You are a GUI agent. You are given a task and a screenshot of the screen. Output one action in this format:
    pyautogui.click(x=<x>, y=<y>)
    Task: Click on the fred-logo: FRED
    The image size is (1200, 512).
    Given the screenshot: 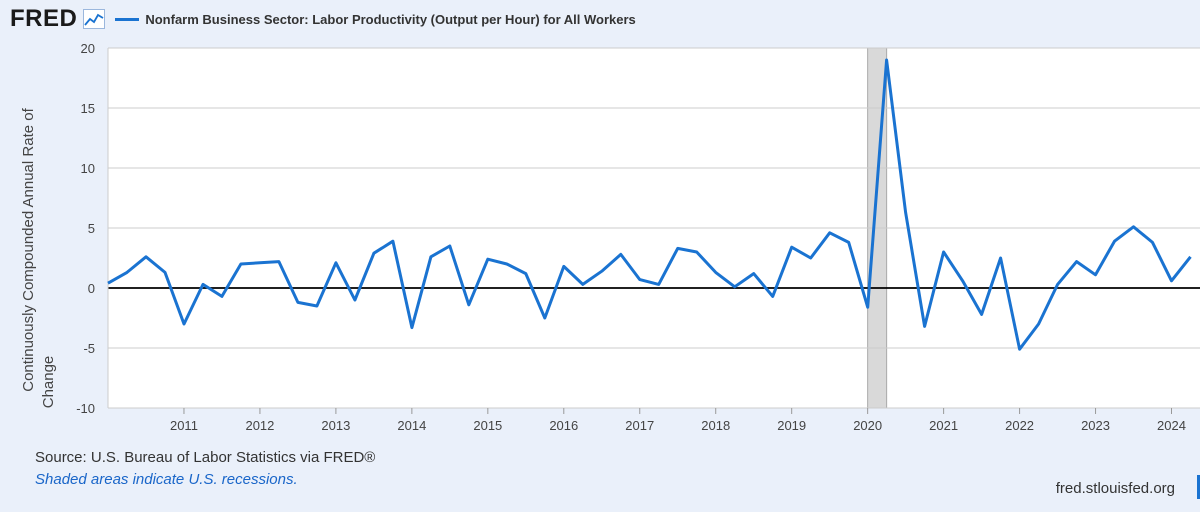 What is the action you would take?
    pyautogui.click(x=44, y=18)
    